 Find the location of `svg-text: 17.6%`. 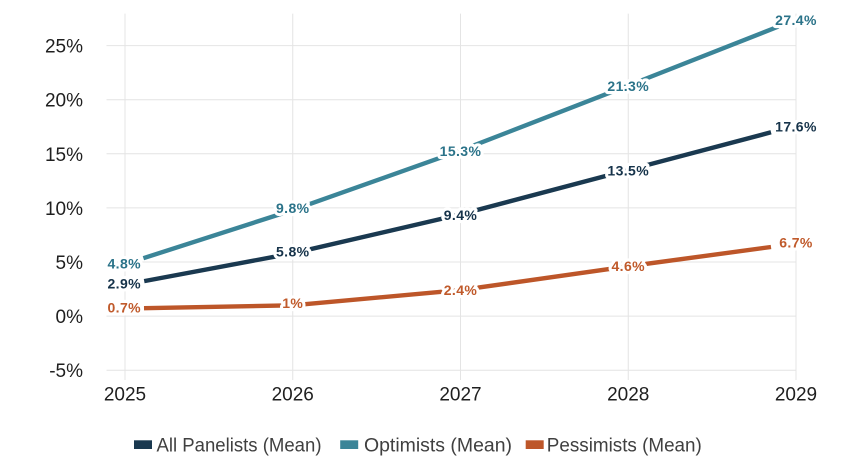

svg-text: 17.6% is located at coordinates (796, 126).